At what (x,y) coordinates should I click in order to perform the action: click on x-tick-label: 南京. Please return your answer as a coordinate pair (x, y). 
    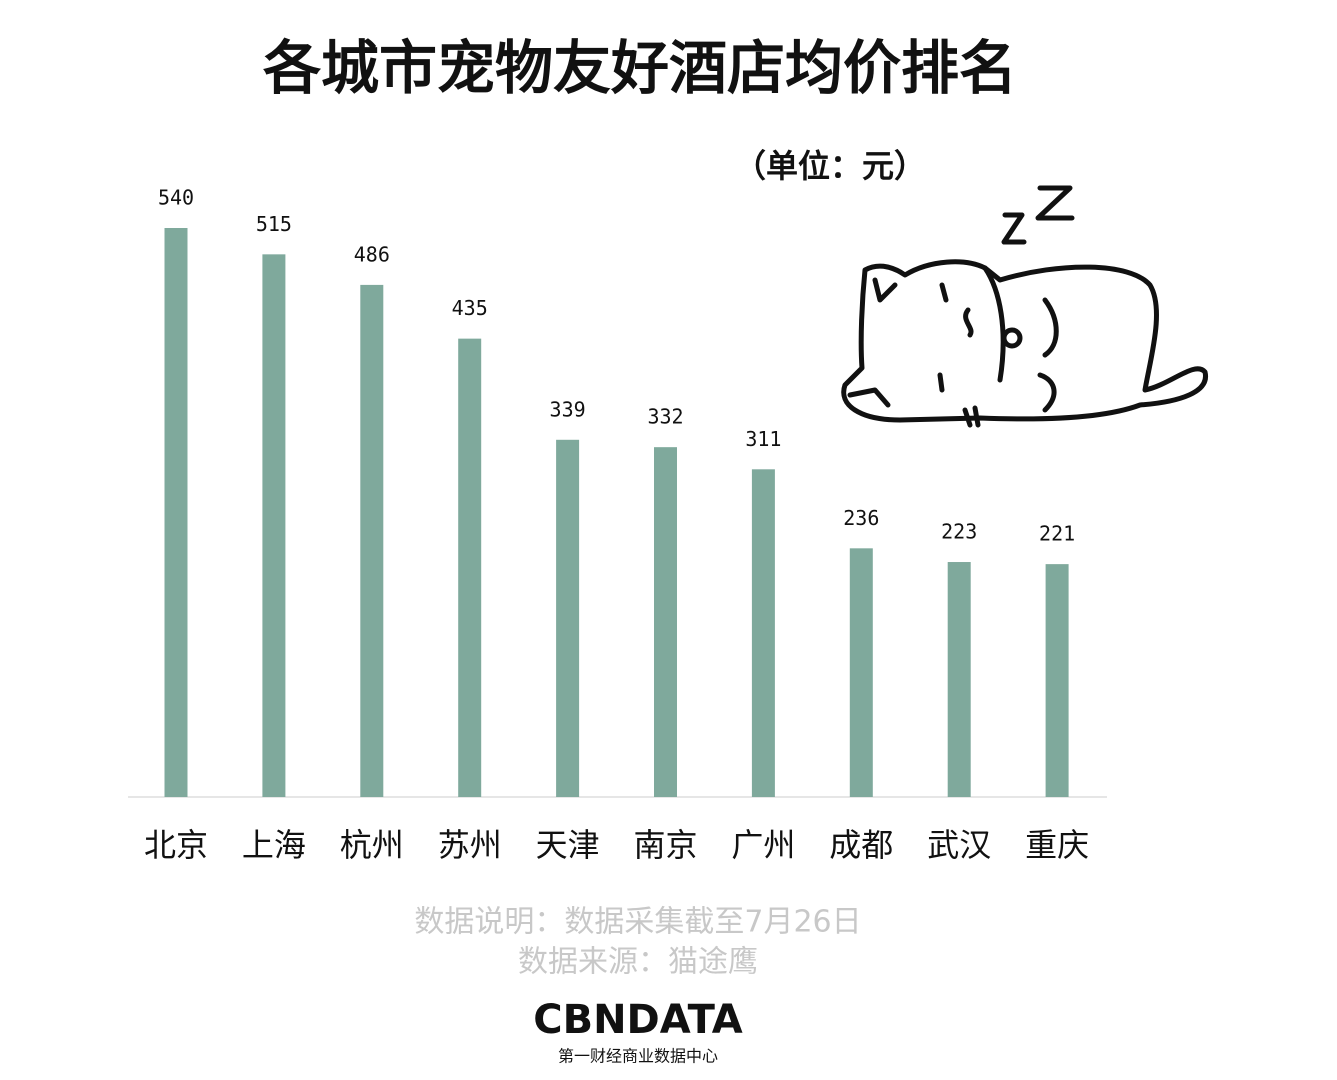
    Looking at the image, I should click on (665, 845).